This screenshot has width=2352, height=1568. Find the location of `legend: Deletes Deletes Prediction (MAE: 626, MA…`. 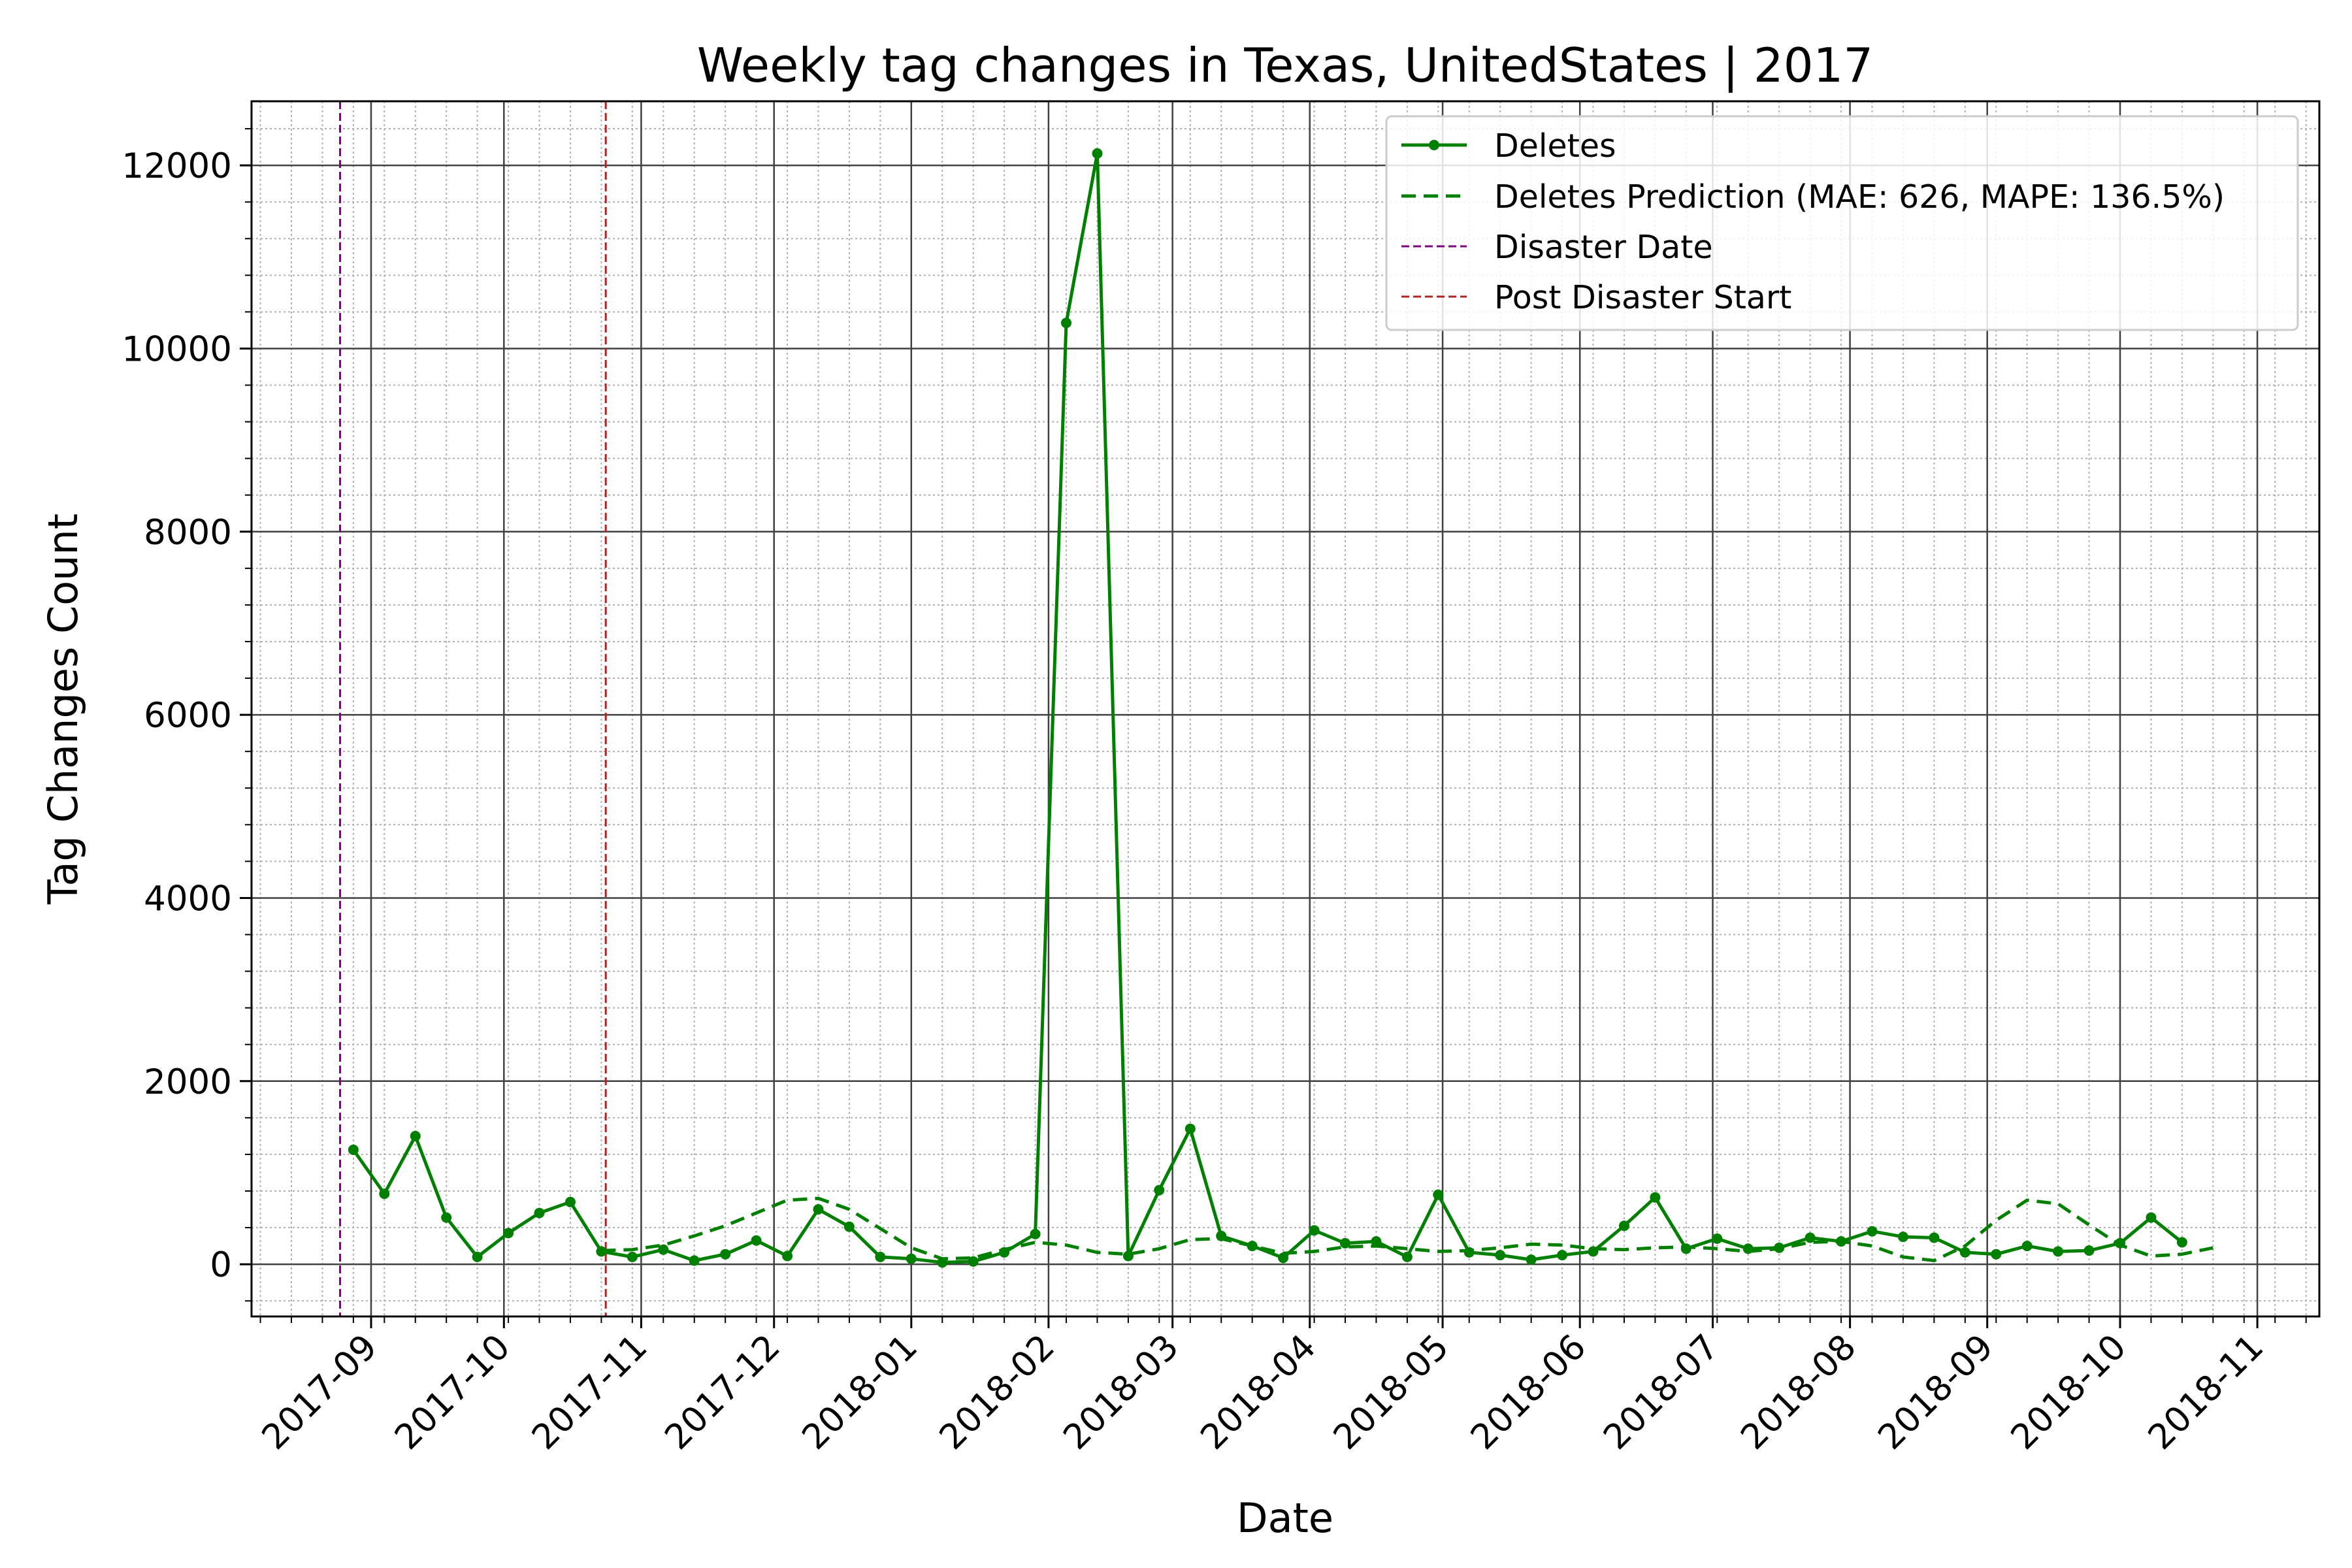

legend: Deletes Deletes Prediction (MAE: 626, MA… is located at coordinates (1842, 223).